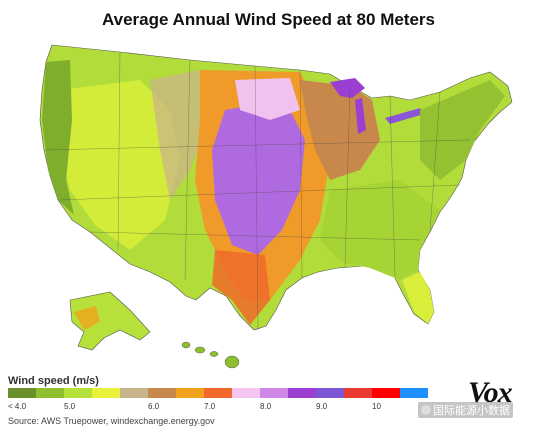  Describe the element at coordinates (17, 406) in the screenshot. I see `legend-tick-label: < 4.0` at that location.